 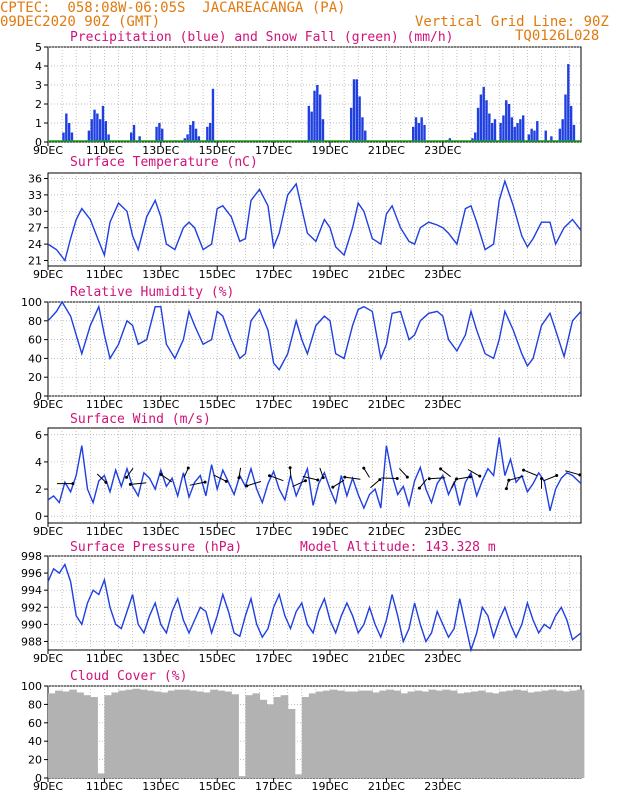 What do you see at coordinates (448, 141) in the screenshot?
I see `snowfall-bar` at bounding box center [448, 141].